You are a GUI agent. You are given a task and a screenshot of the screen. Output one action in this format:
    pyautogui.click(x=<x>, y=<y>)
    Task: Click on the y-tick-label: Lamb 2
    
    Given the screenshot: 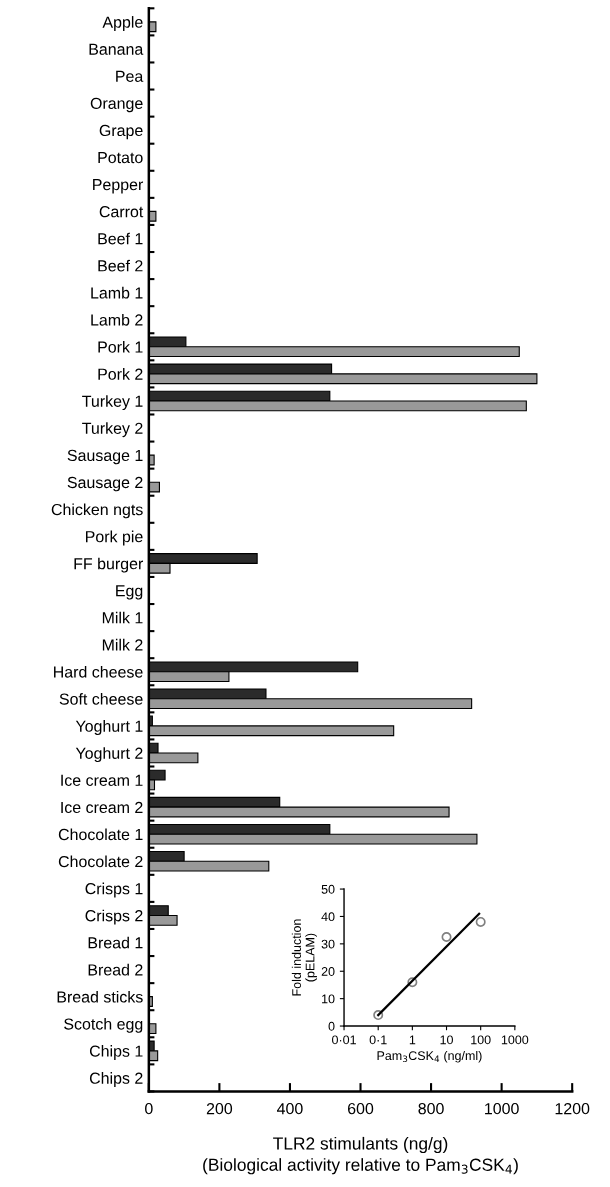 What is the action you would take?
    pyautogui.click(x=117, y=319)
    